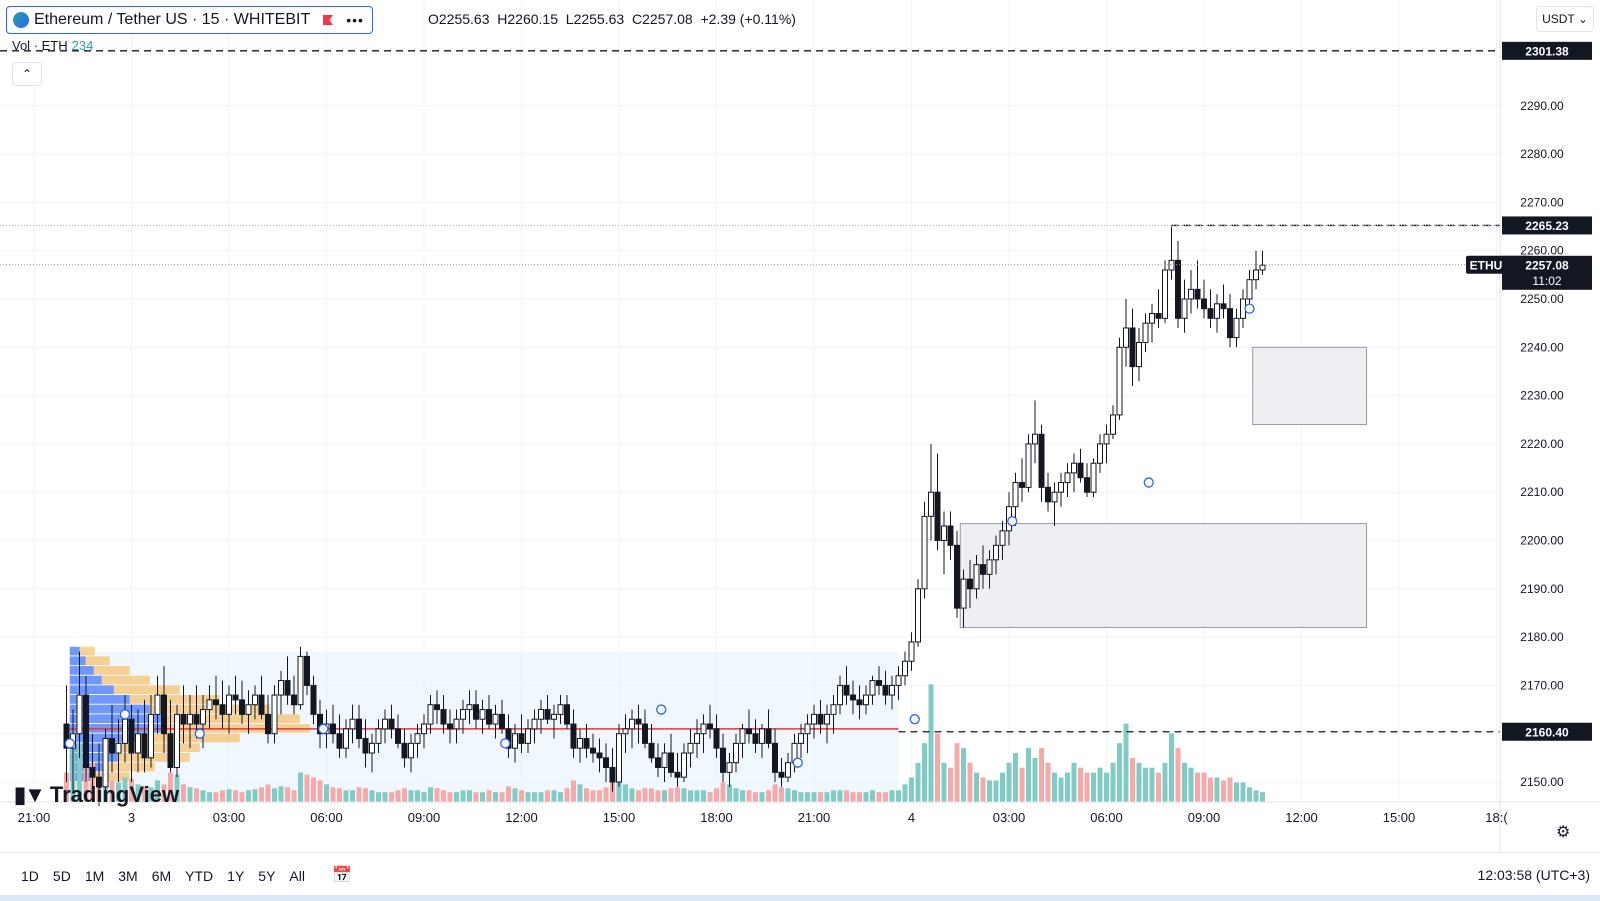  What do you see at coordinates (1565, 19) in the screenshot?
I see `currency-selector: USDT ⌄` at bounding box center [1565, 19].